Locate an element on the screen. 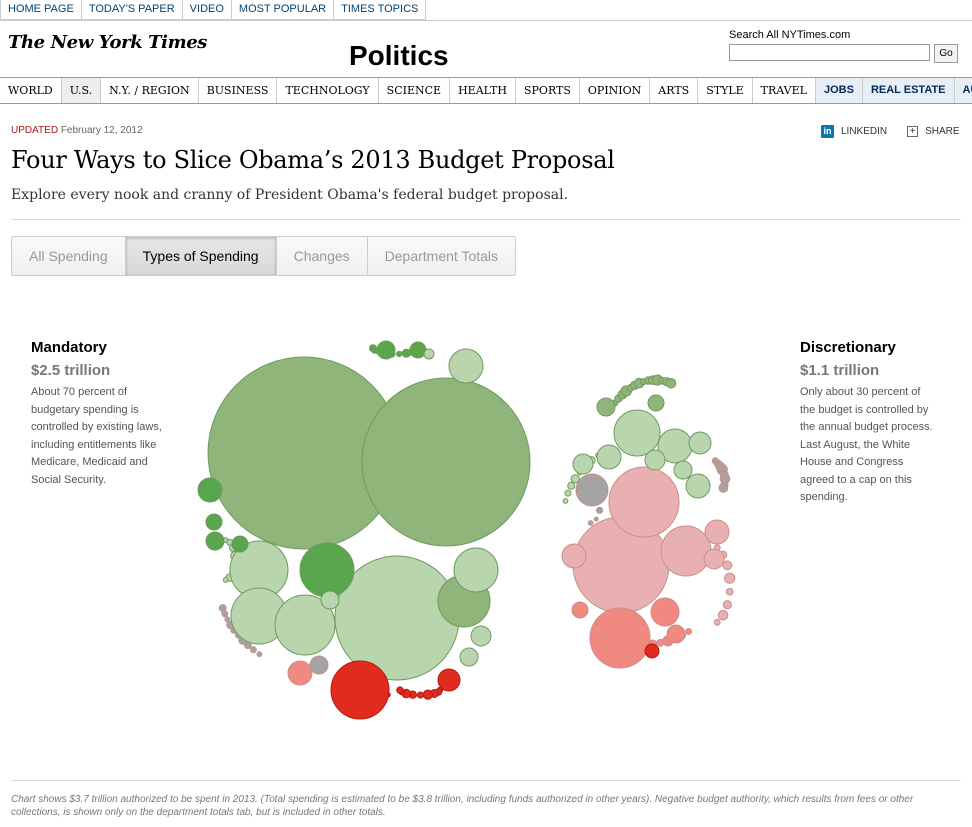 The image size is (972, 827). nav-item-real-estate: REAL ESTATE is located at coordinates (908, 90).